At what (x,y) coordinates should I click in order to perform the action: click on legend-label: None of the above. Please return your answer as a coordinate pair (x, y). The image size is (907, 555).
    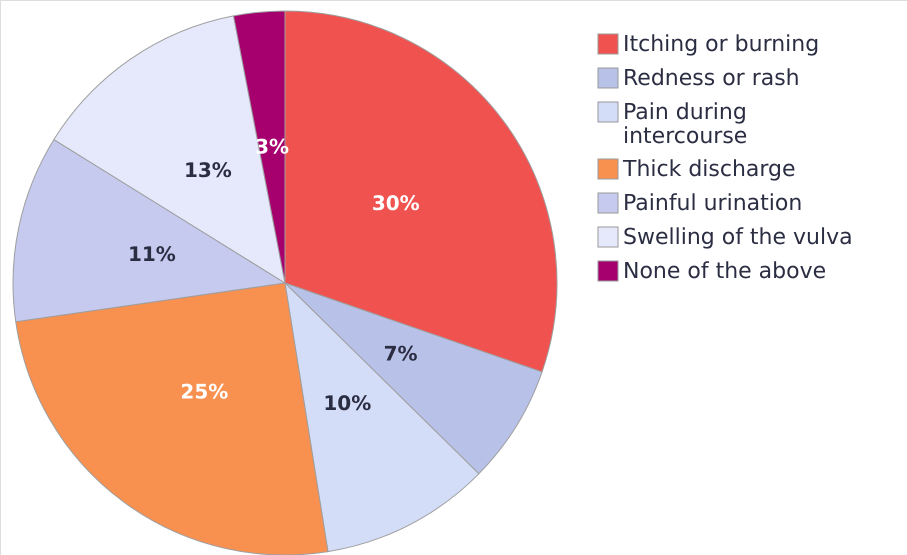
    Looking at the image, I should click on (724, 271).